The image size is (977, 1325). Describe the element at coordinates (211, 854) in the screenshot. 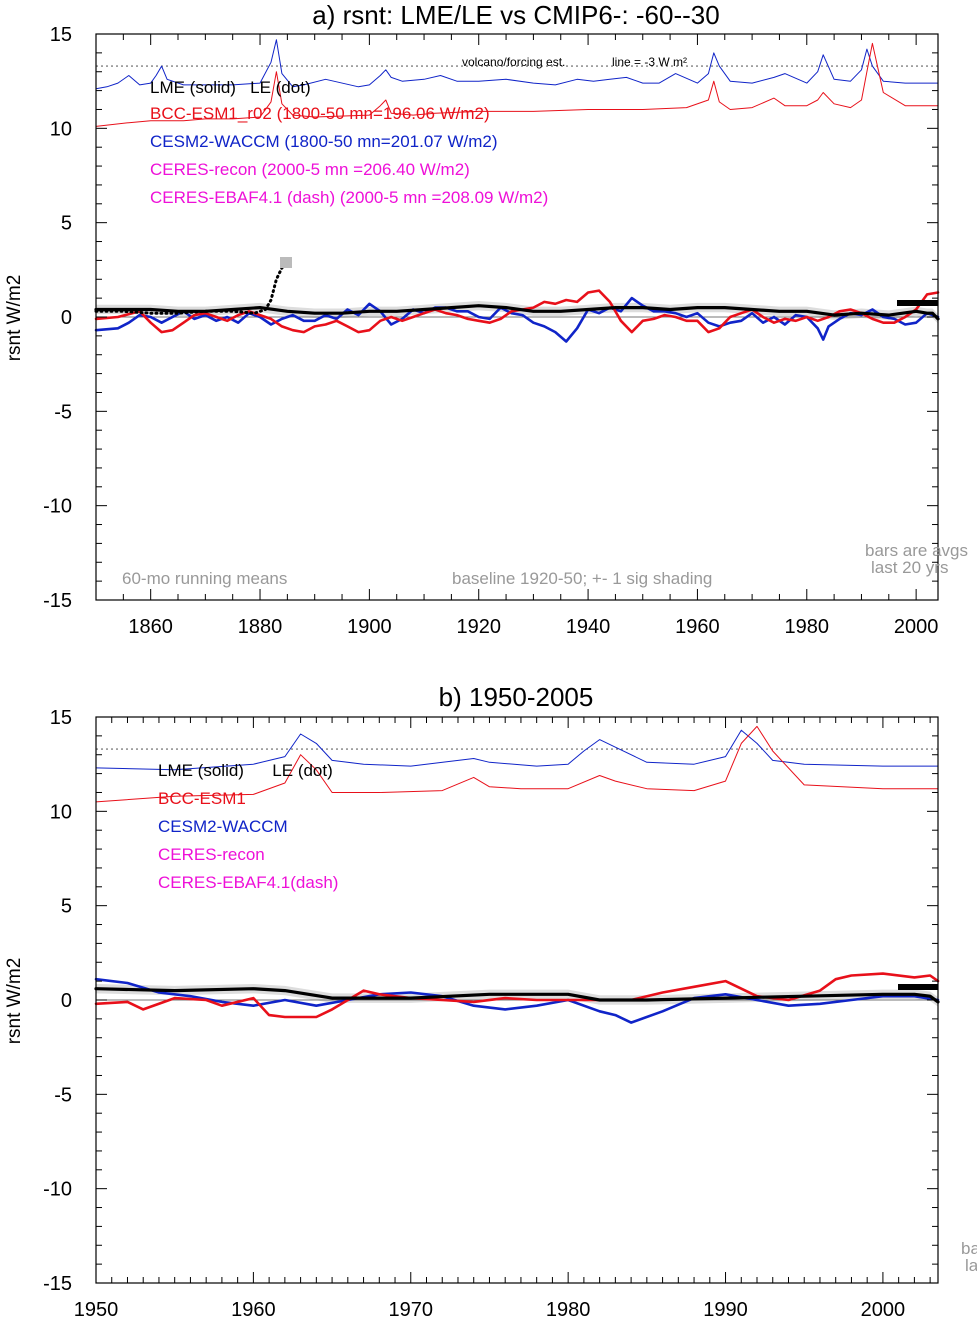

I see `legend-b-ceres-recon: CERES-recon` at that location.